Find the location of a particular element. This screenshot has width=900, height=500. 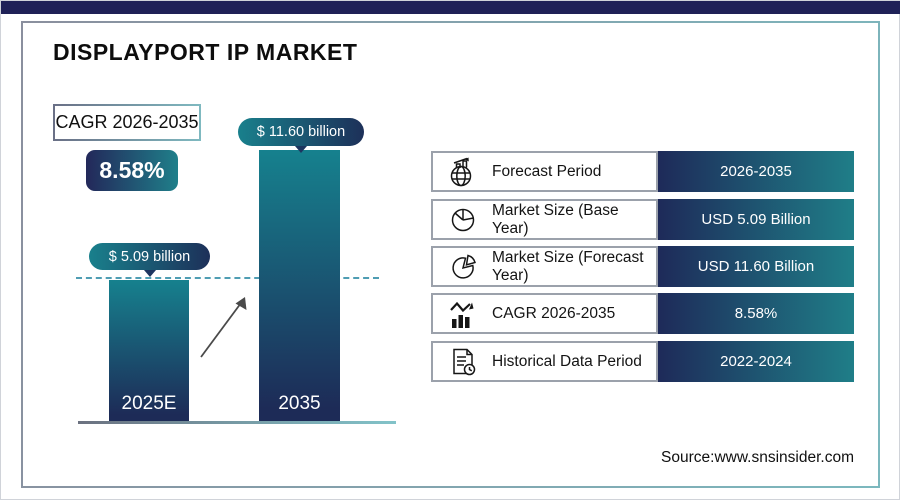

row-label: Market Size (Base Year) is located at coordinates (555, 219).